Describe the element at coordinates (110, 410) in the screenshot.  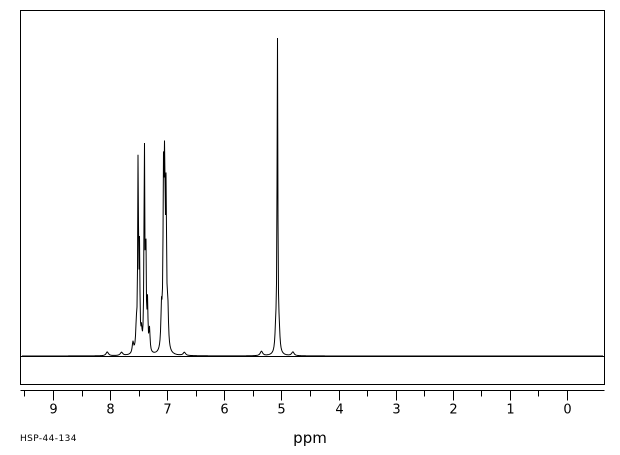
I see `x-axis-tick-label: 8` at that location.